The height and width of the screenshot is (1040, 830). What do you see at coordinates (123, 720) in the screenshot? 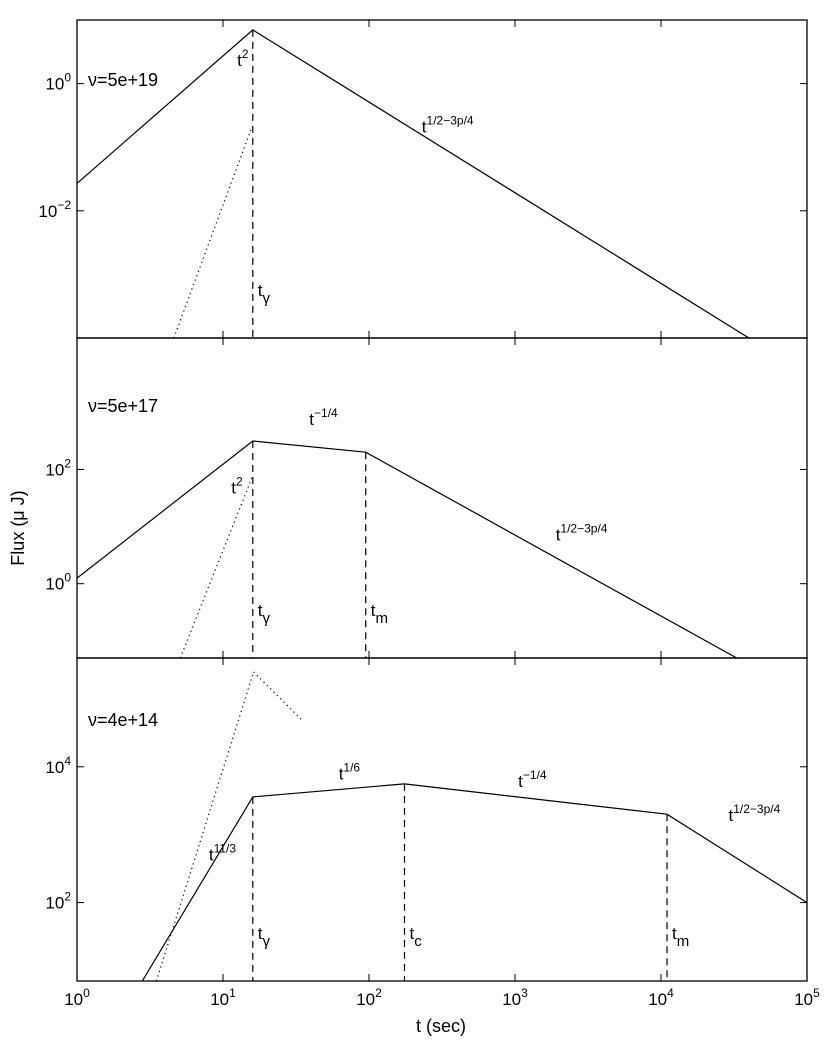
I see `frequency-label: ν=4e+14` at bounding box center [123, 720].